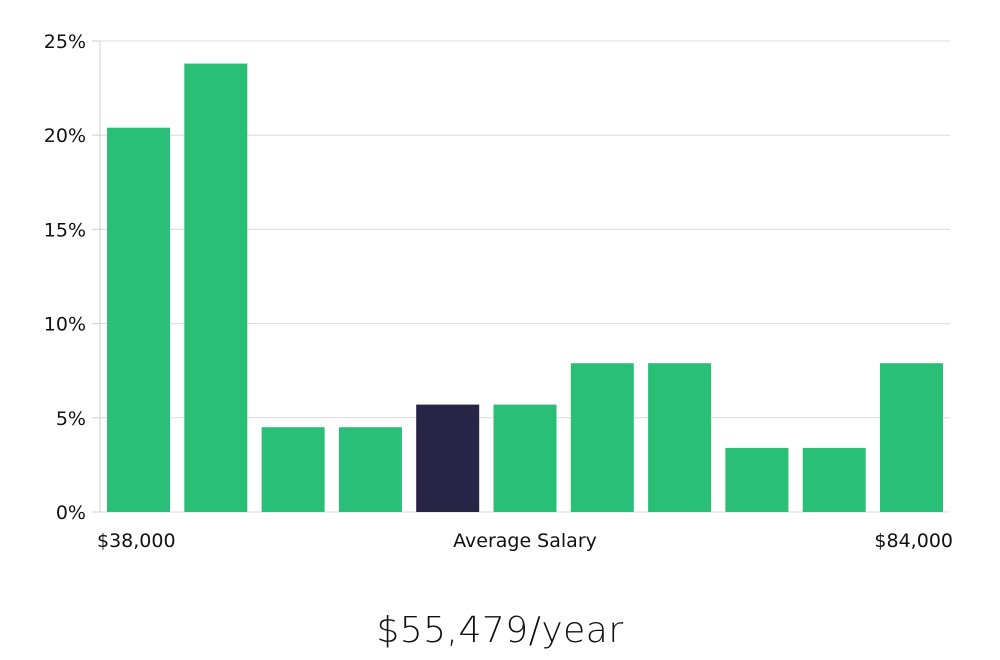 The height and width of the screenshot is (660, 1000). I want to click on y-tick-label: 10%, so click(65, 325).